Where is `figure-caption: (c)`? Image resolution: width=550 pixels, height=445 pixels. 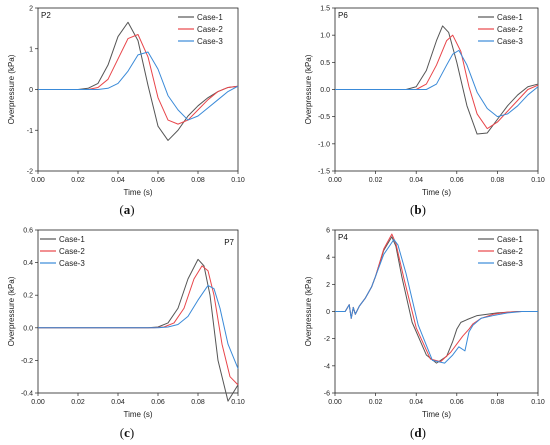
figure-caption: (c) is located at coordinates (127, 432).